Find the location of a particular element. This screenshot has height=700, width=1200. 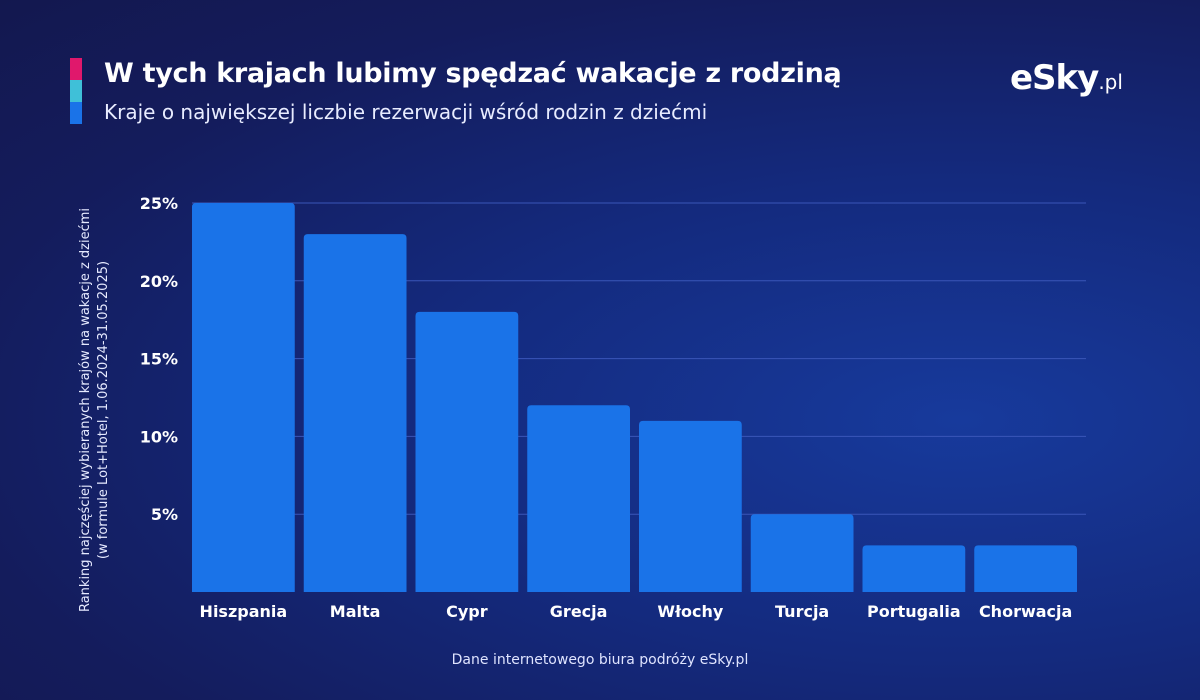

bar-włochy is located at coordinates (690, 506).